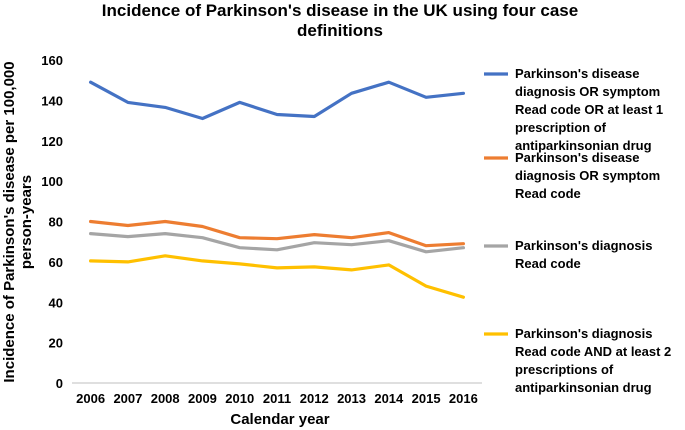 Image resolution: width=685 pixels, height=430 pixels. I want to click on x-tick-label: 2011, so click(277, 398).